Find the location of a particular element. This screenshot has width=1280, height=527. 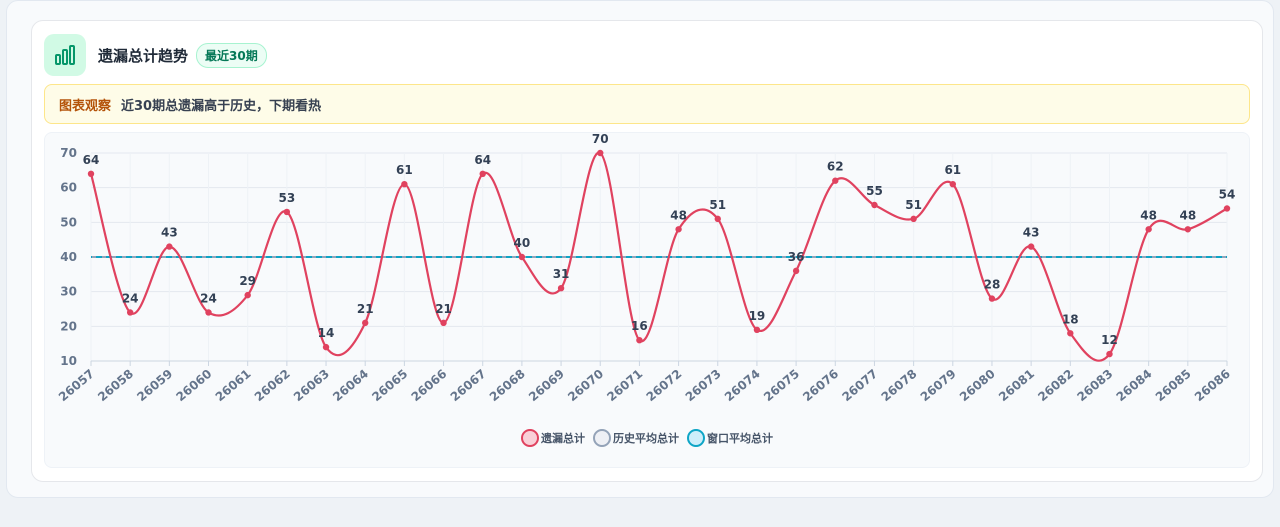

x-tick-label: 26075 is located at coordinates (781, 386).